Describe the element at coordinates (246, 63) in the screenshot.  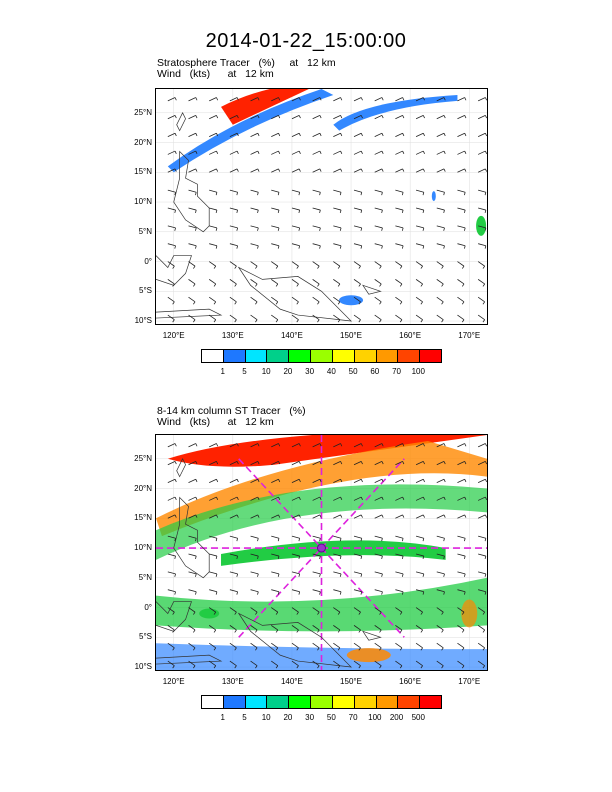
I see `panel1-subtitle-tracer: Stratosphere Tracer (%) at 12 km` at that location.